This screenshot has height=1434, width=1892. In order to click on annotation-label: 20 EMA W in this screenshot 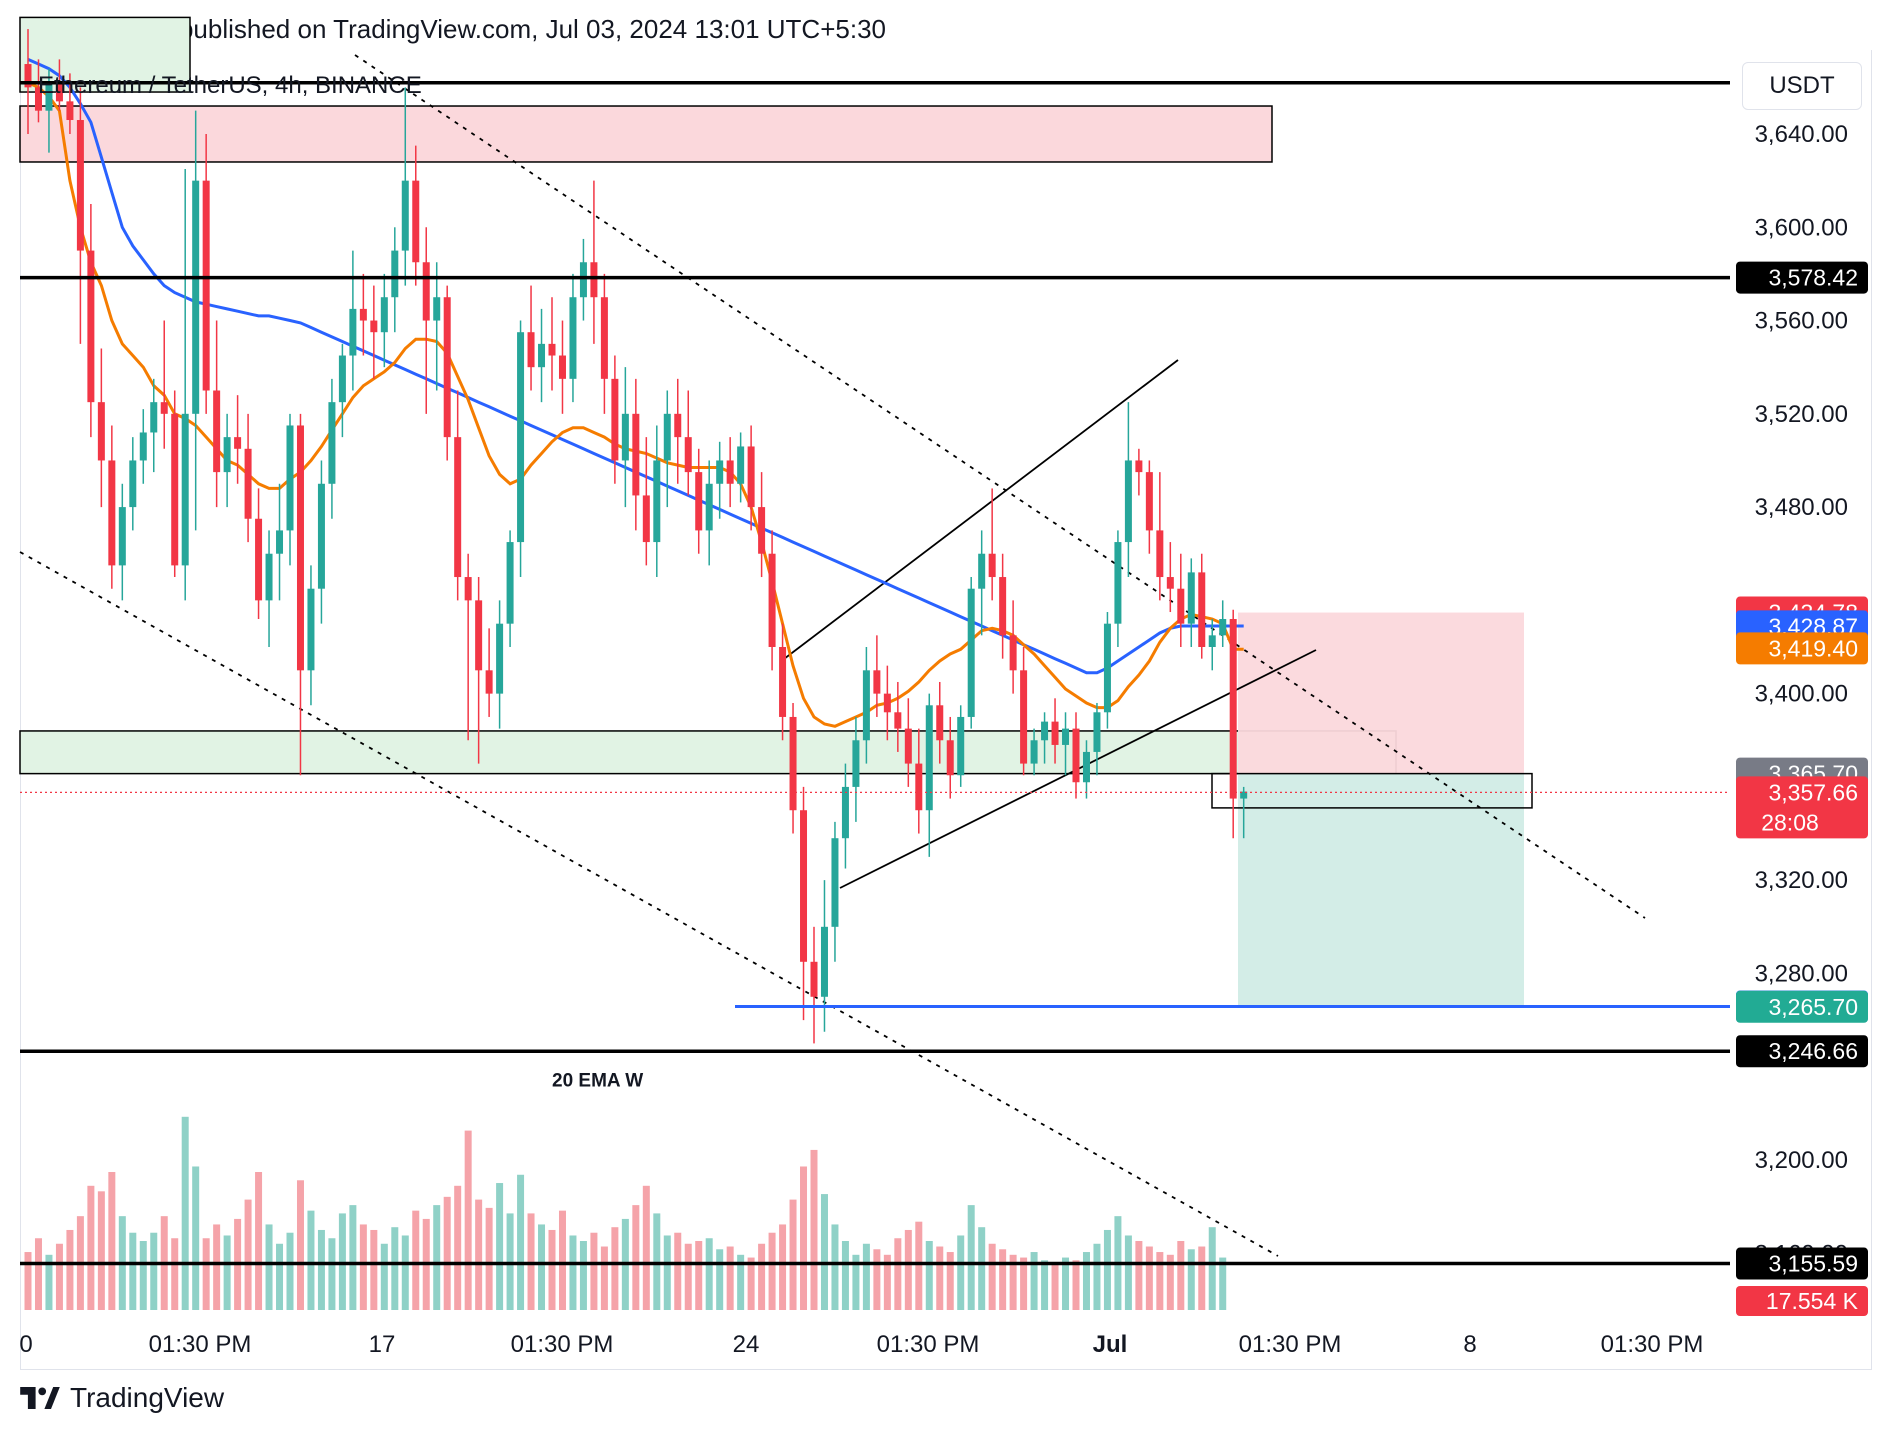, I will do `click(597, 1080)`.